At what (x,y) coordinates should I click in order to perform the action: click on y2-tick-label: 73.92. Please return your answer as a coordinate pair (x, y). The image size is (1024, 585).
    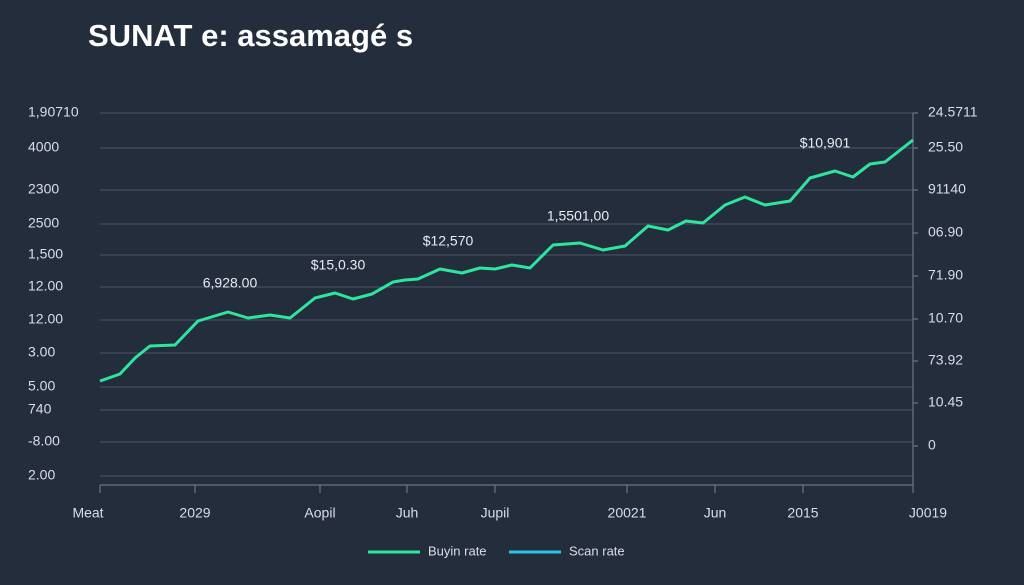
    Looking at the image, I should click on (945, 360).